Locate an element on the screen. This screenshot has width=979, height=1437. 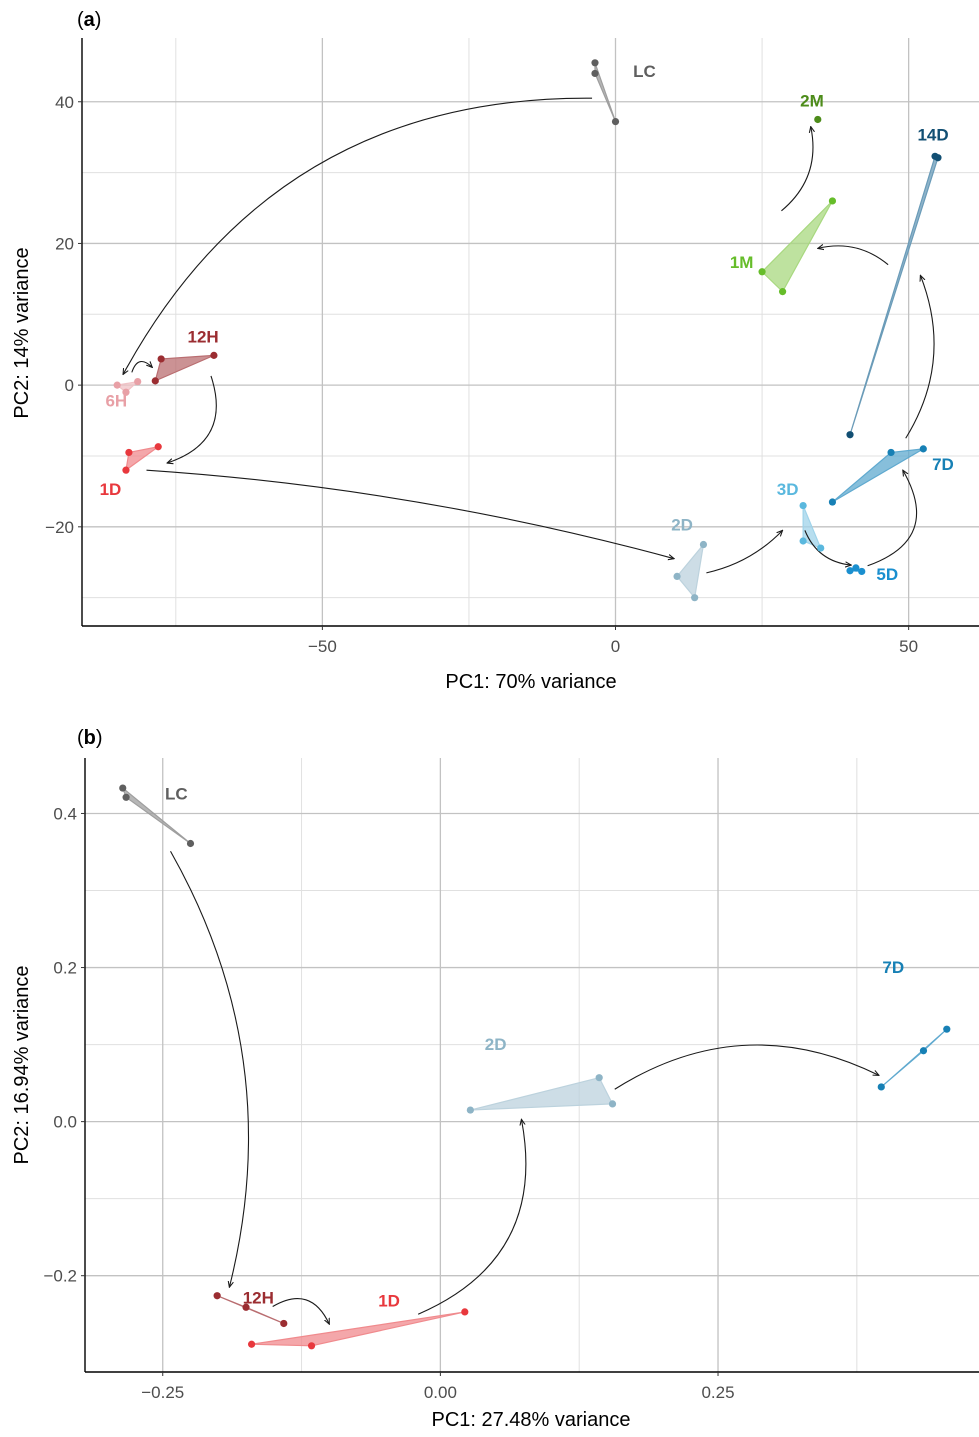
panel-b-y-axis-title: PC2: 16.94% variance is located at coordinates (22, 1064).